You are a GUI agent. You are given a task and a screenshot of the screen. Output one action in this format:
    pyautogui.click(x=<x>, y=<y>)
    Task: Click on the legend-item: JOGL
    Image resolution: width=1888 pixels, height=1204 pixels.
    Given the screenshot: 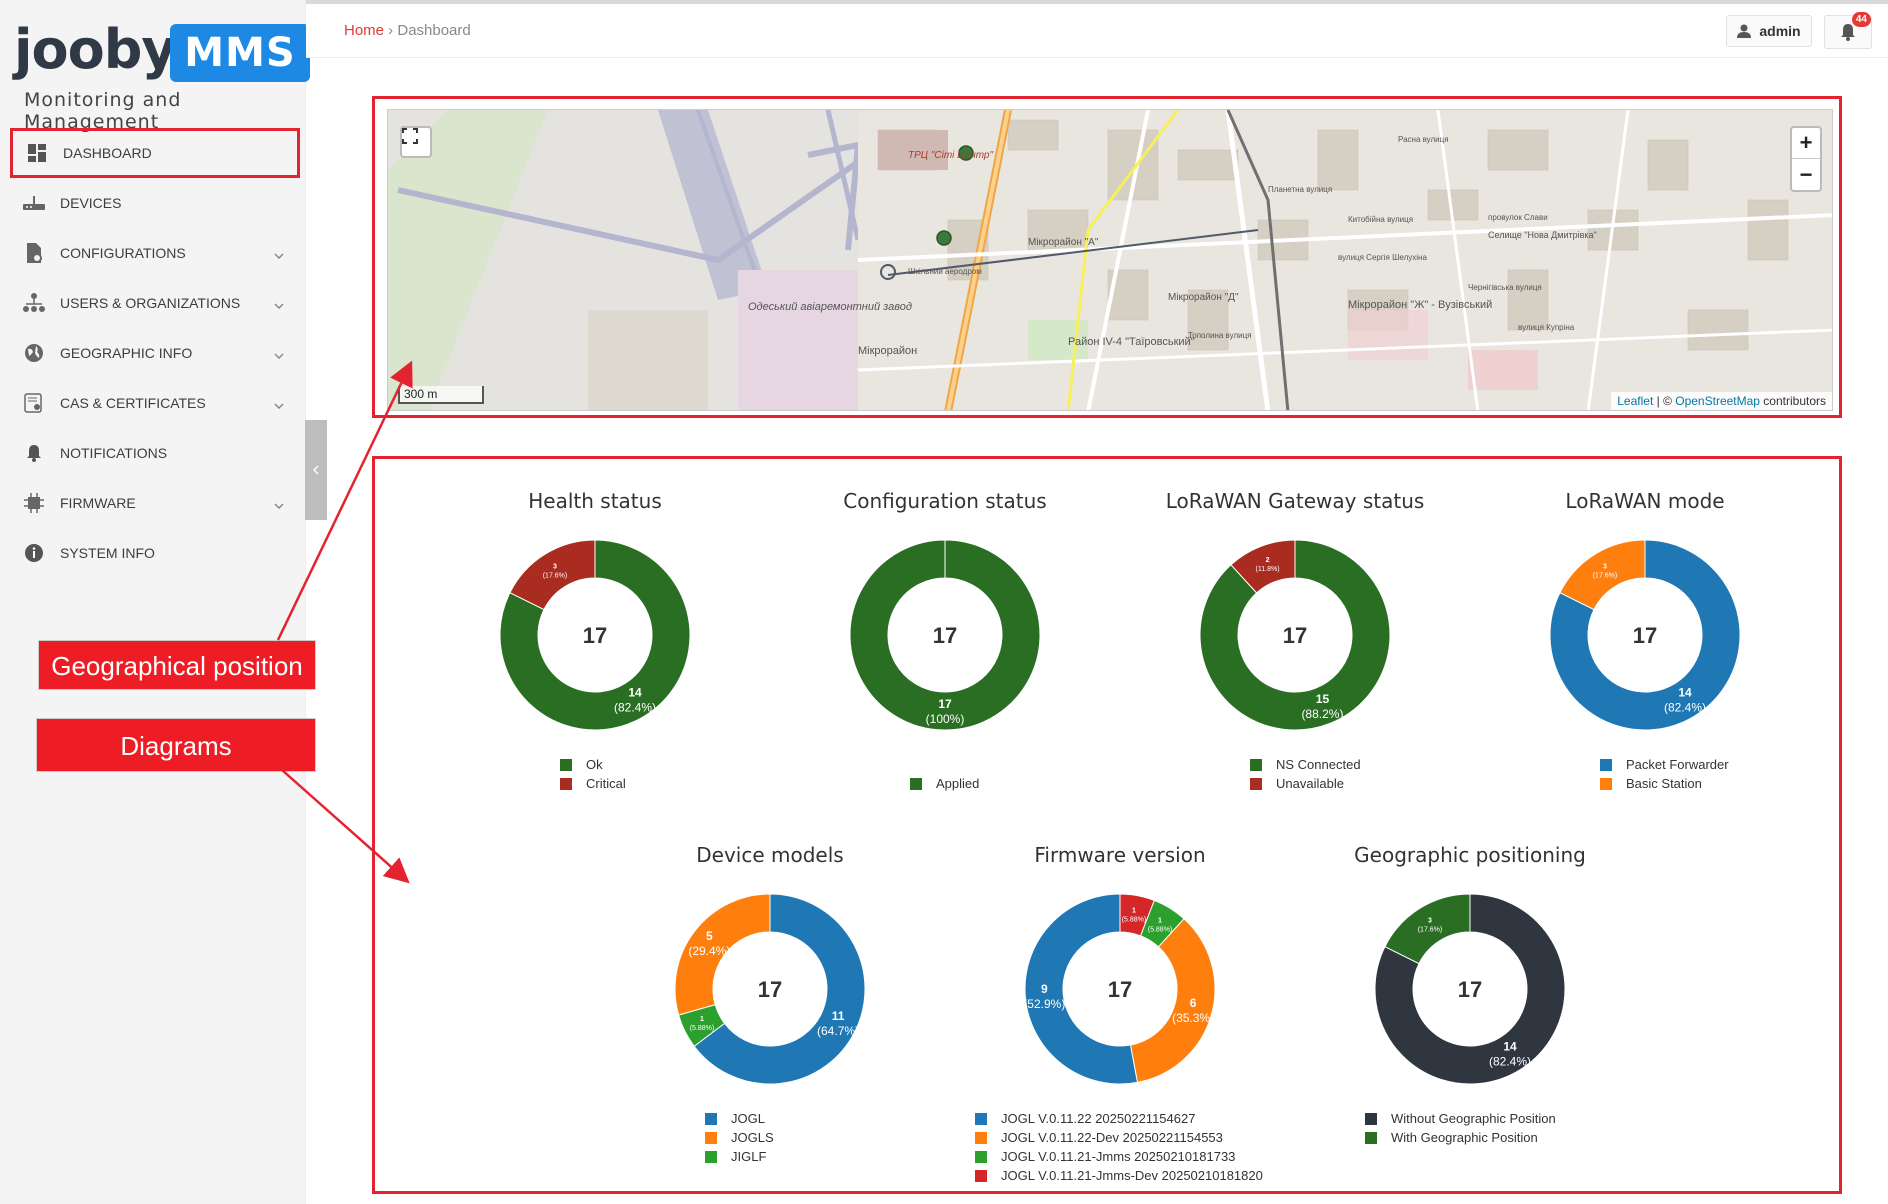 What is the action you would take?
    pyautogui.click(x=820, y=1118)
    